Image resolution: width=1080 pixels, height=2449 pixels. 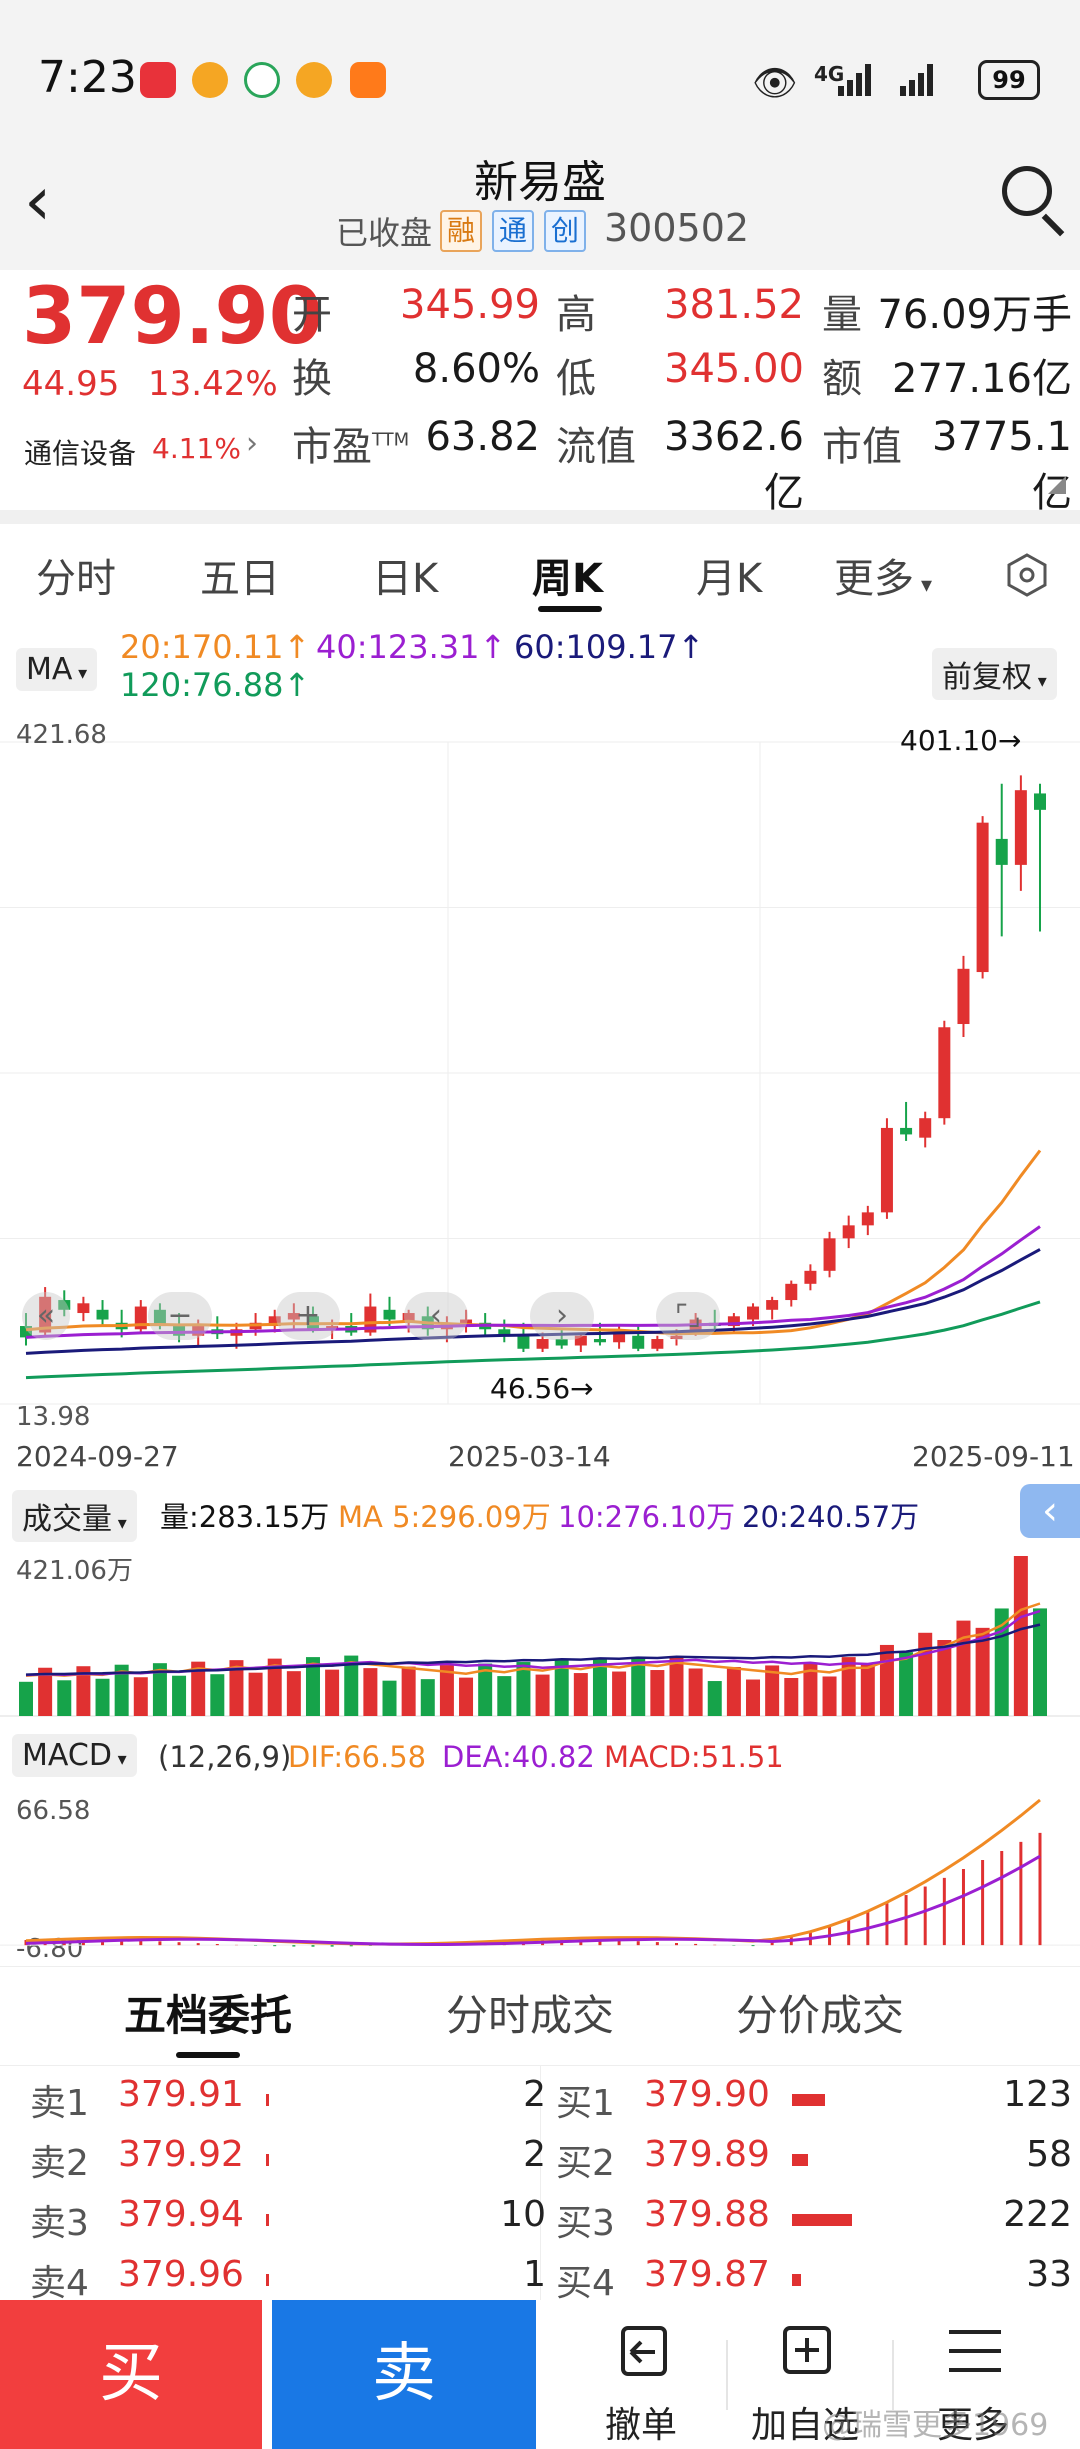 I want to click on tab-daily-k: 日K, so click(x=405, y=579).